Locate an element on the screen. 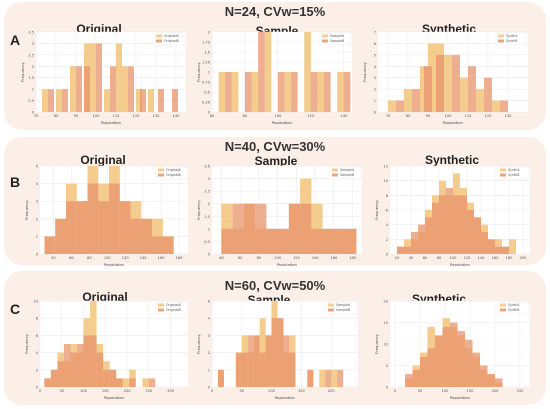 This screenshot has width=550, height=409. x-tick-label: 180 is located at coordinates (180, 258).